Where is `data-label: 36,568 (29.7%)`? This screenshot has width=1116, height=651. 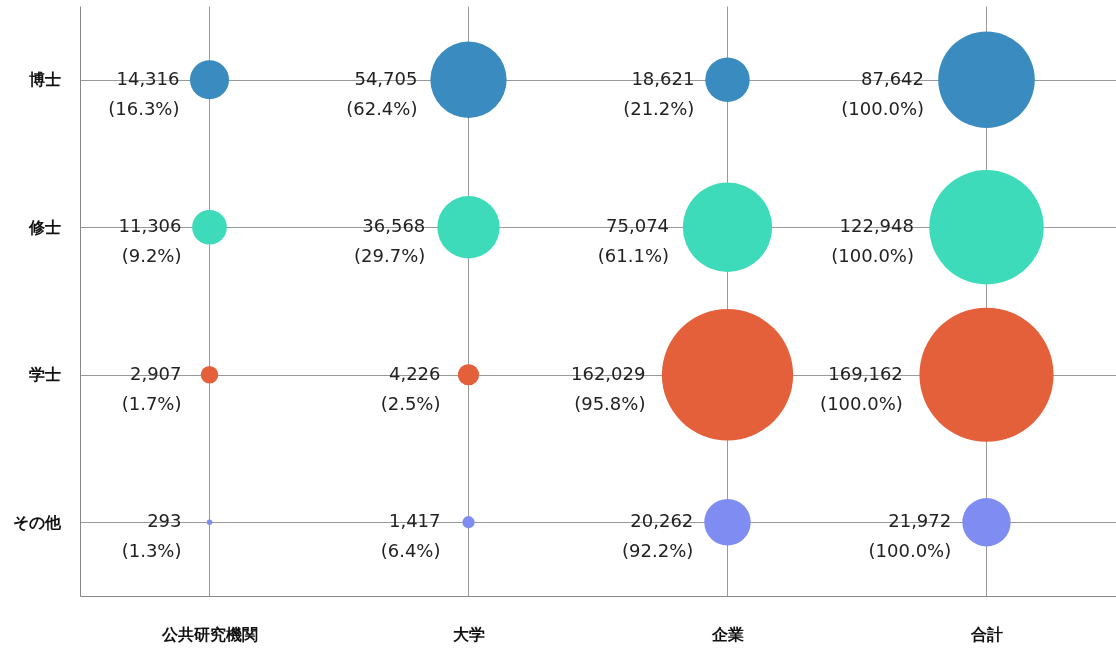 data-label: 36,568 (29.7%) is located at coordinates (390, 241).